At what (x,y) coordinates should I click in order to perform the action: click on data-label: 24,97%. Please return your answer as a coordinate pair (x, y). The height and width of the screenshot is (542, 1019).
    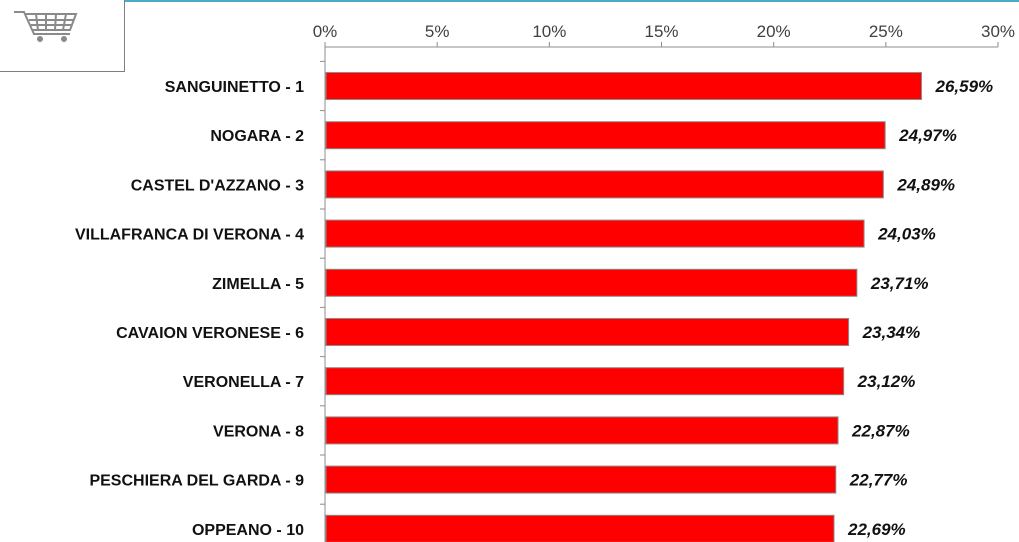
    Looking at the image, I should click on (927, 135).